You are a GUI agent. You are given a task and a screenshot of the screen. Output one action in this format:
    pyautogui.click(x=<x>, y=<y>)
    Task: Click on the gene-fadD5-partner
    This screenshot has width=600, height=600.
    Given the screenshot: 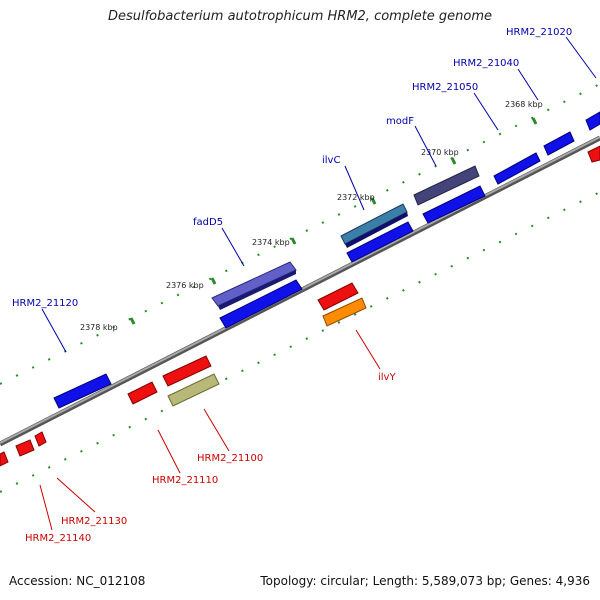 What is the action you would take?
    pyautogui.click(x=261, y=304)
    